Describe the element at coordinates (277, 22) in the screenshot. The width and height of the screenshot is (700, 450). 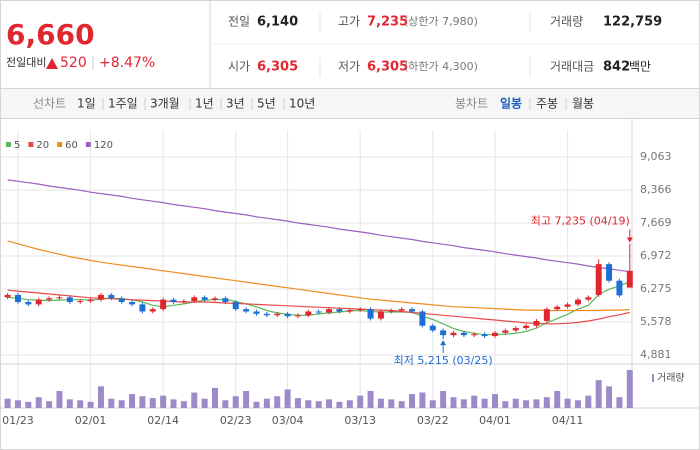
I see `summary-value: 6,140` at that location.